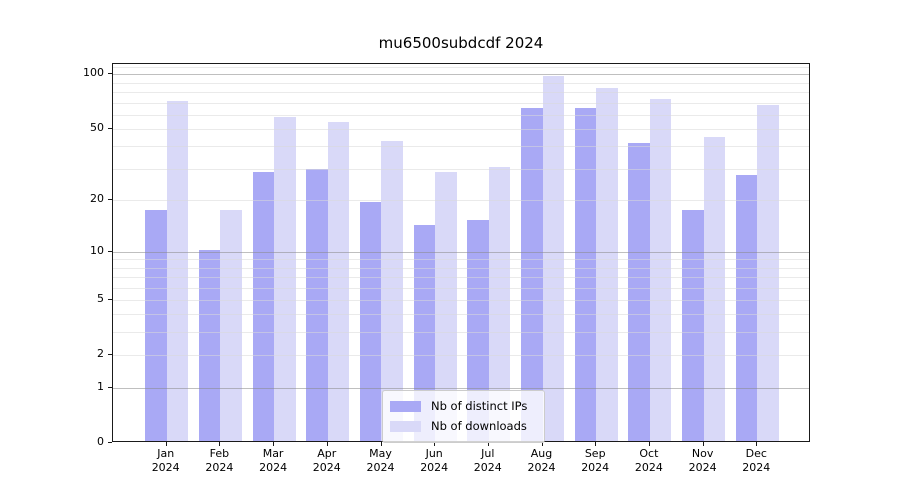 The width and height of the screenshot is (900, 500). What do you see at coordinates (97, 127) in the screenshot?
I see `y-tick-label: 50` at bounding box center [97, 127].